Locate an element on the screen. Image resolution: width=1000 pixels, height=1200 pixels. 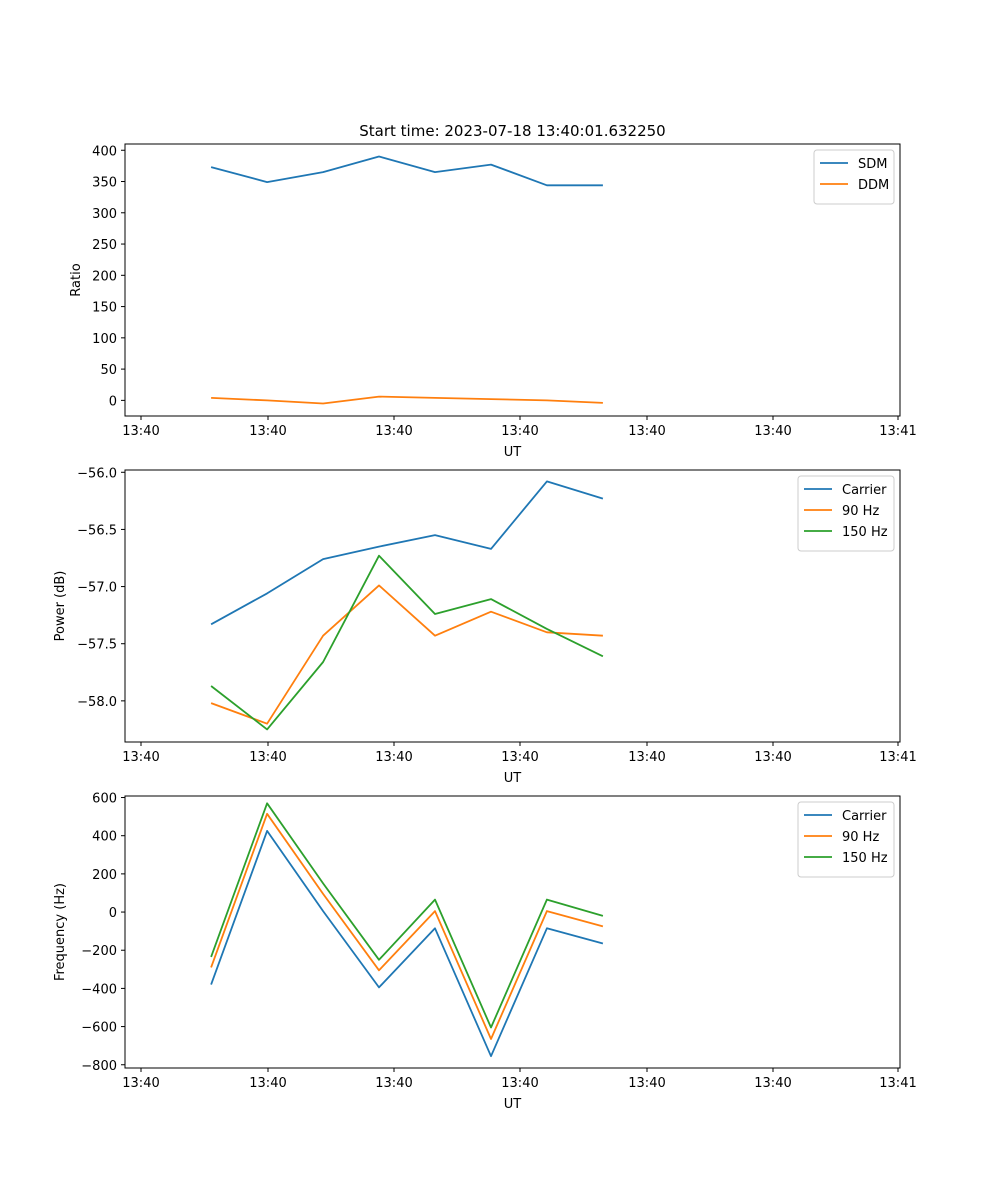
y-tick-label: −800 is located at coordinates (99, 1066).